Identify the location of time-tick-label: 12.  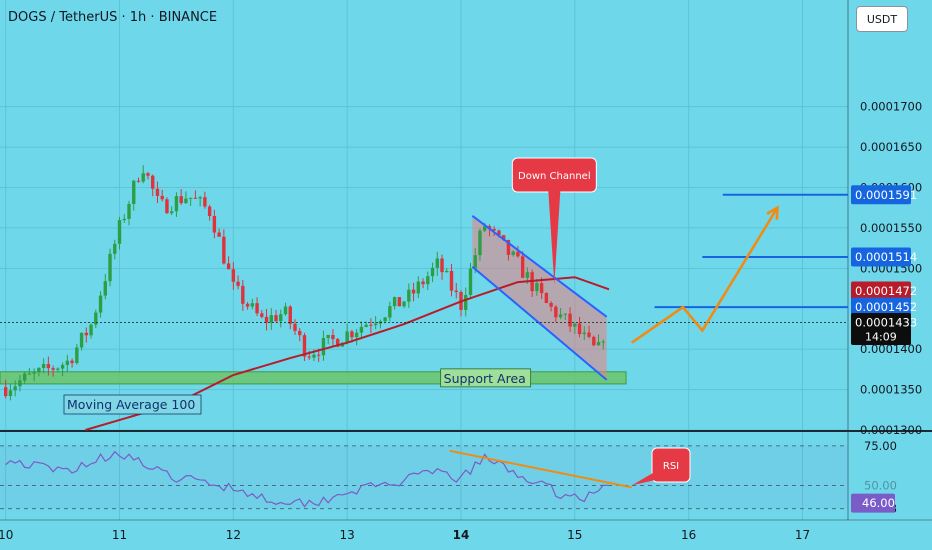
(233, 535).